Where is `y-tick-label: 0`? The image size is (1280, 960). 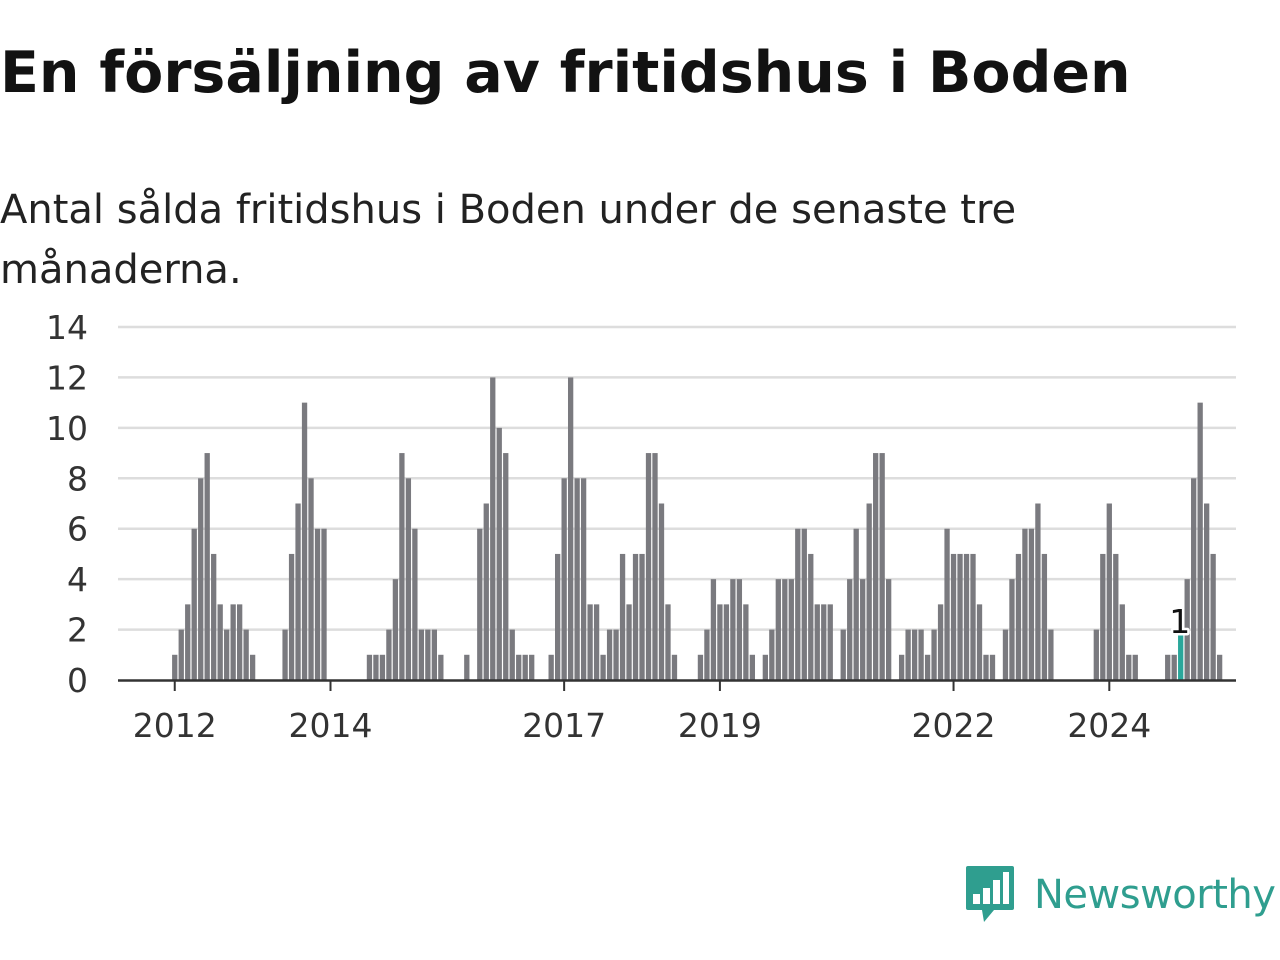
y-tick-label: 0 is located at coordinates (77, 680).